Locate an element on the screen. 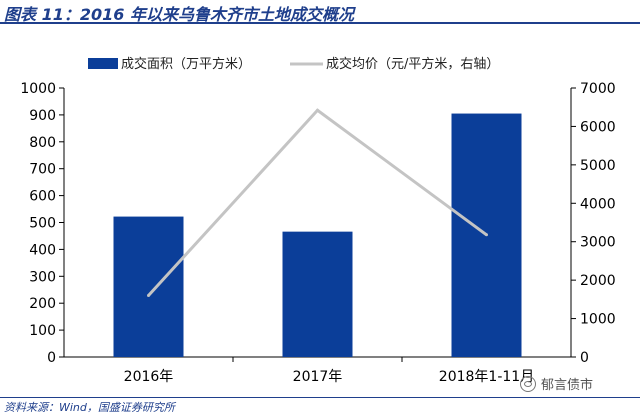 The width and height of the screenshot is (640, 416). y-right-tick-label: 0 is located at coordinates (584, 358).